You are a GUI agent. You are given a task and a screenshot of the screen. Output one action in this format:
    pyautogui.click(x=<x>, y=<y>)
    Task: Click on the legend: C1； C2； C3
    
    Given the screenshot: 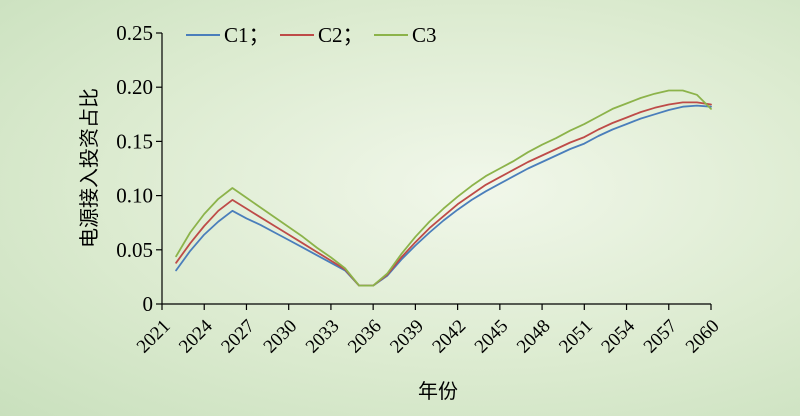 What is the action you would take?
    pyautogui.click(x=311, y=35)
    